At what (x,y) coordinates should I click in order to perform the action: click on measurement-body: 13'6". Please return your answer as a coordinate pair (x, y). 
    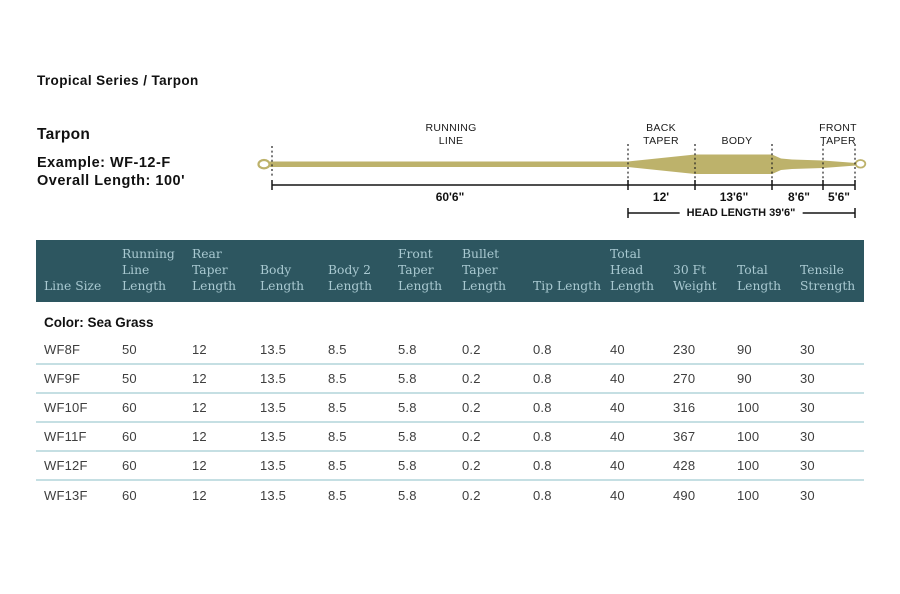
    Looking at the image, I should click on (734, 197).